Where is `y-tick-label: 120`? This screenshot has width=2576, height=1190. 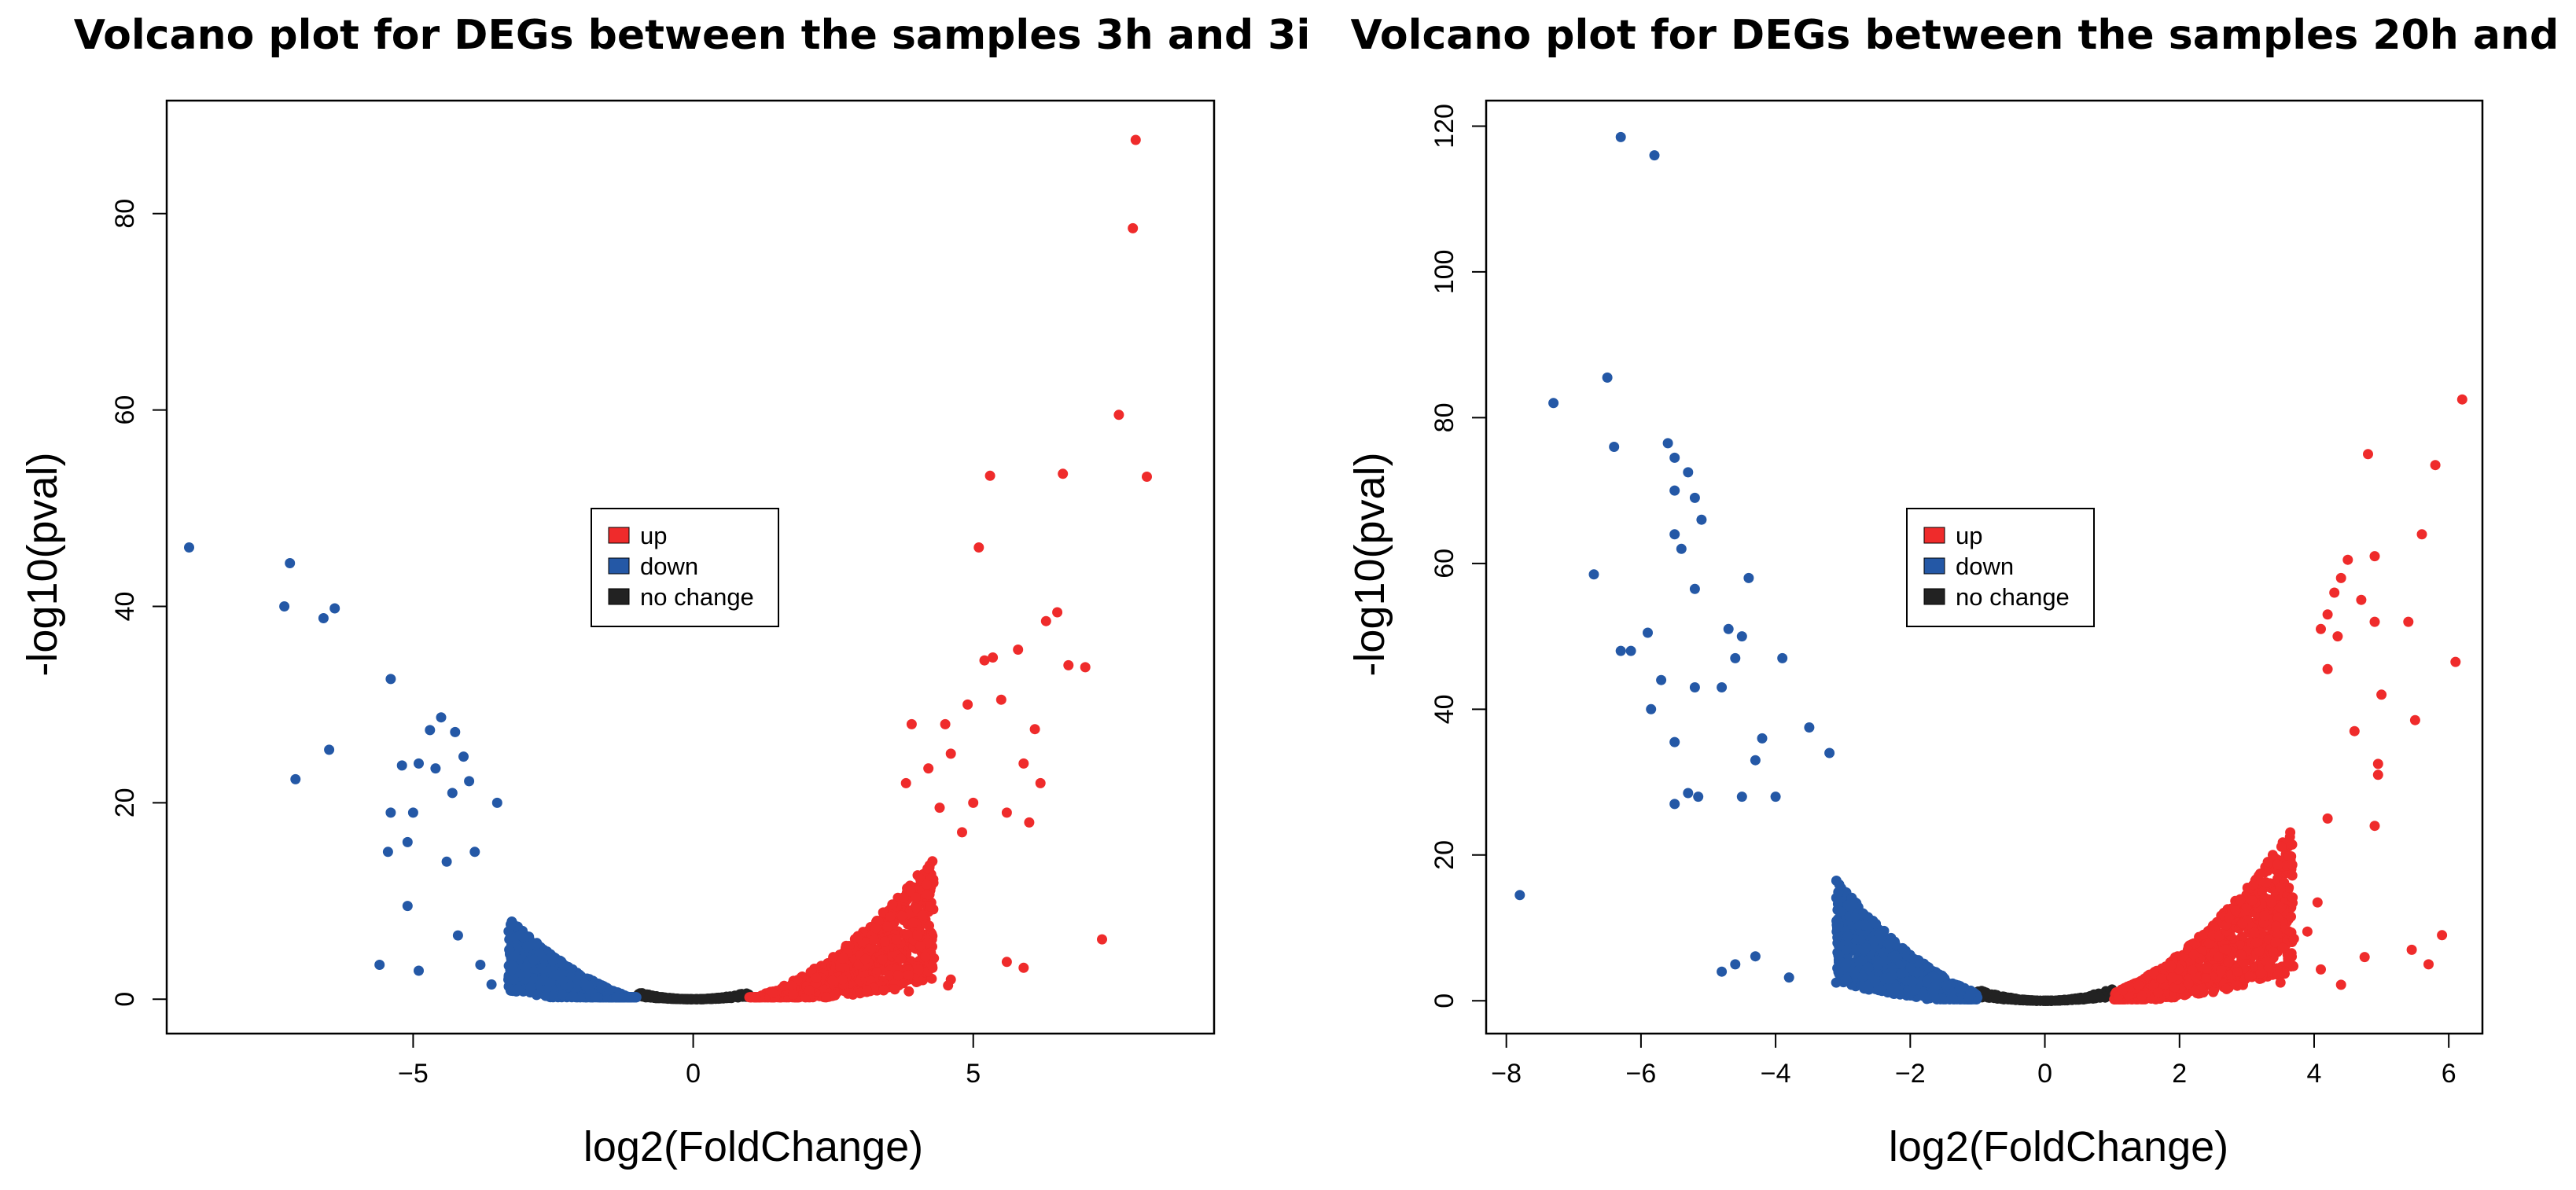
y-tick-label: 120 is located at coordinates (1445, 126).